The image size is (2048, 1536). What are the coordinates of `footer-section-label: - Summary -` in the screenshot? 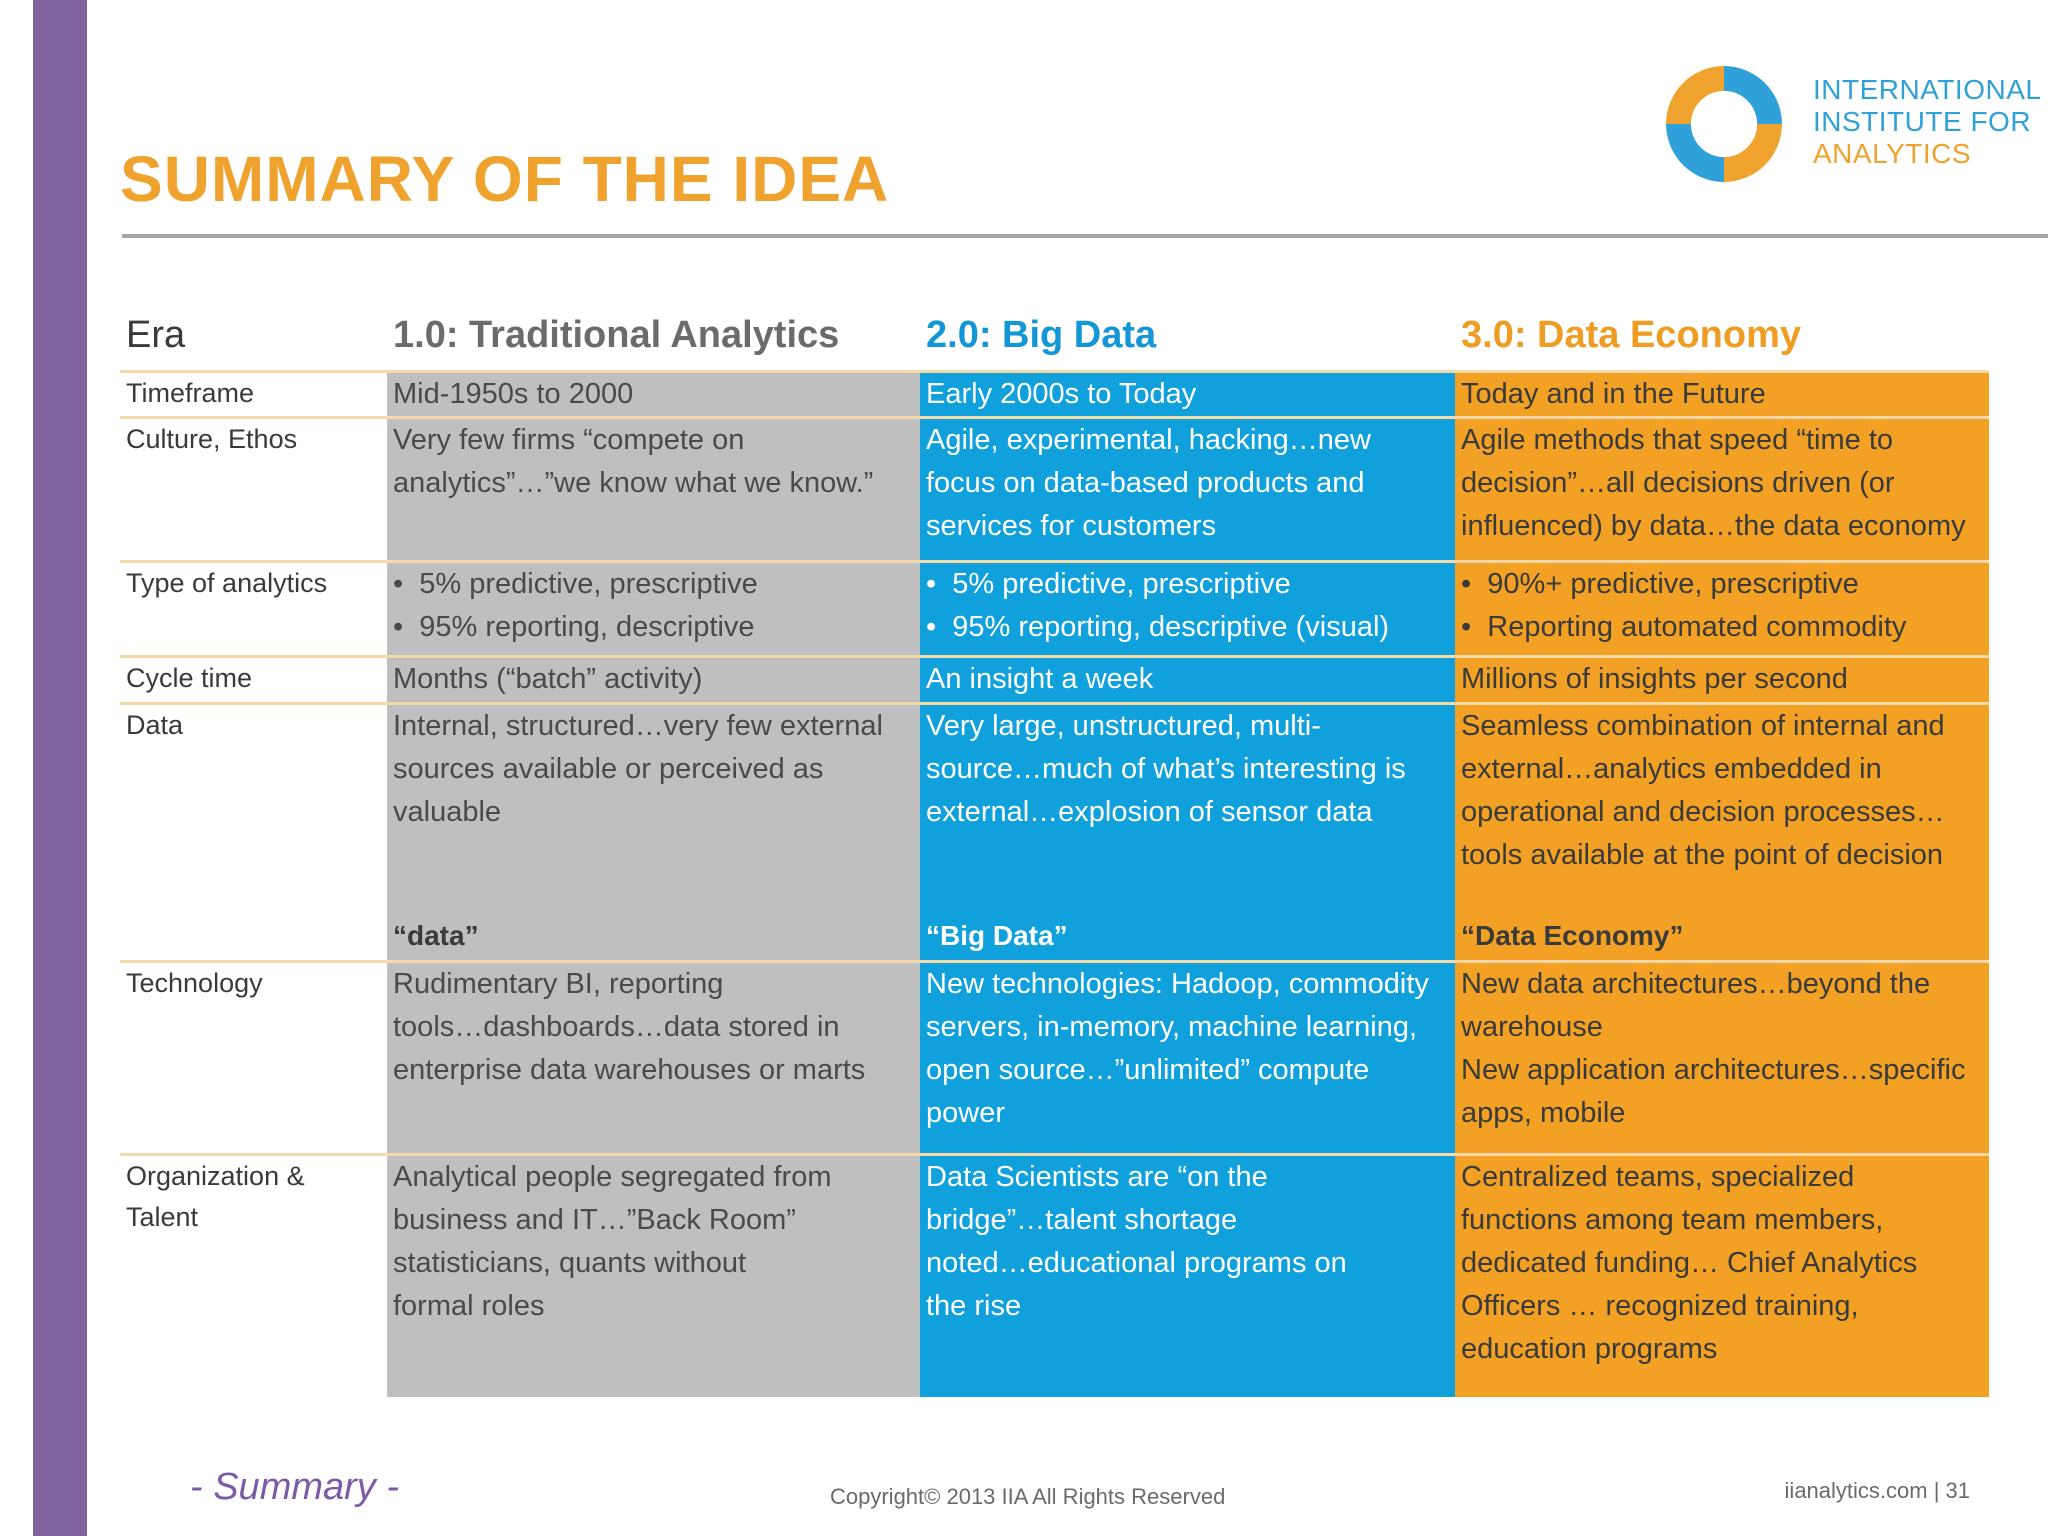 It's located at (294, 1487).